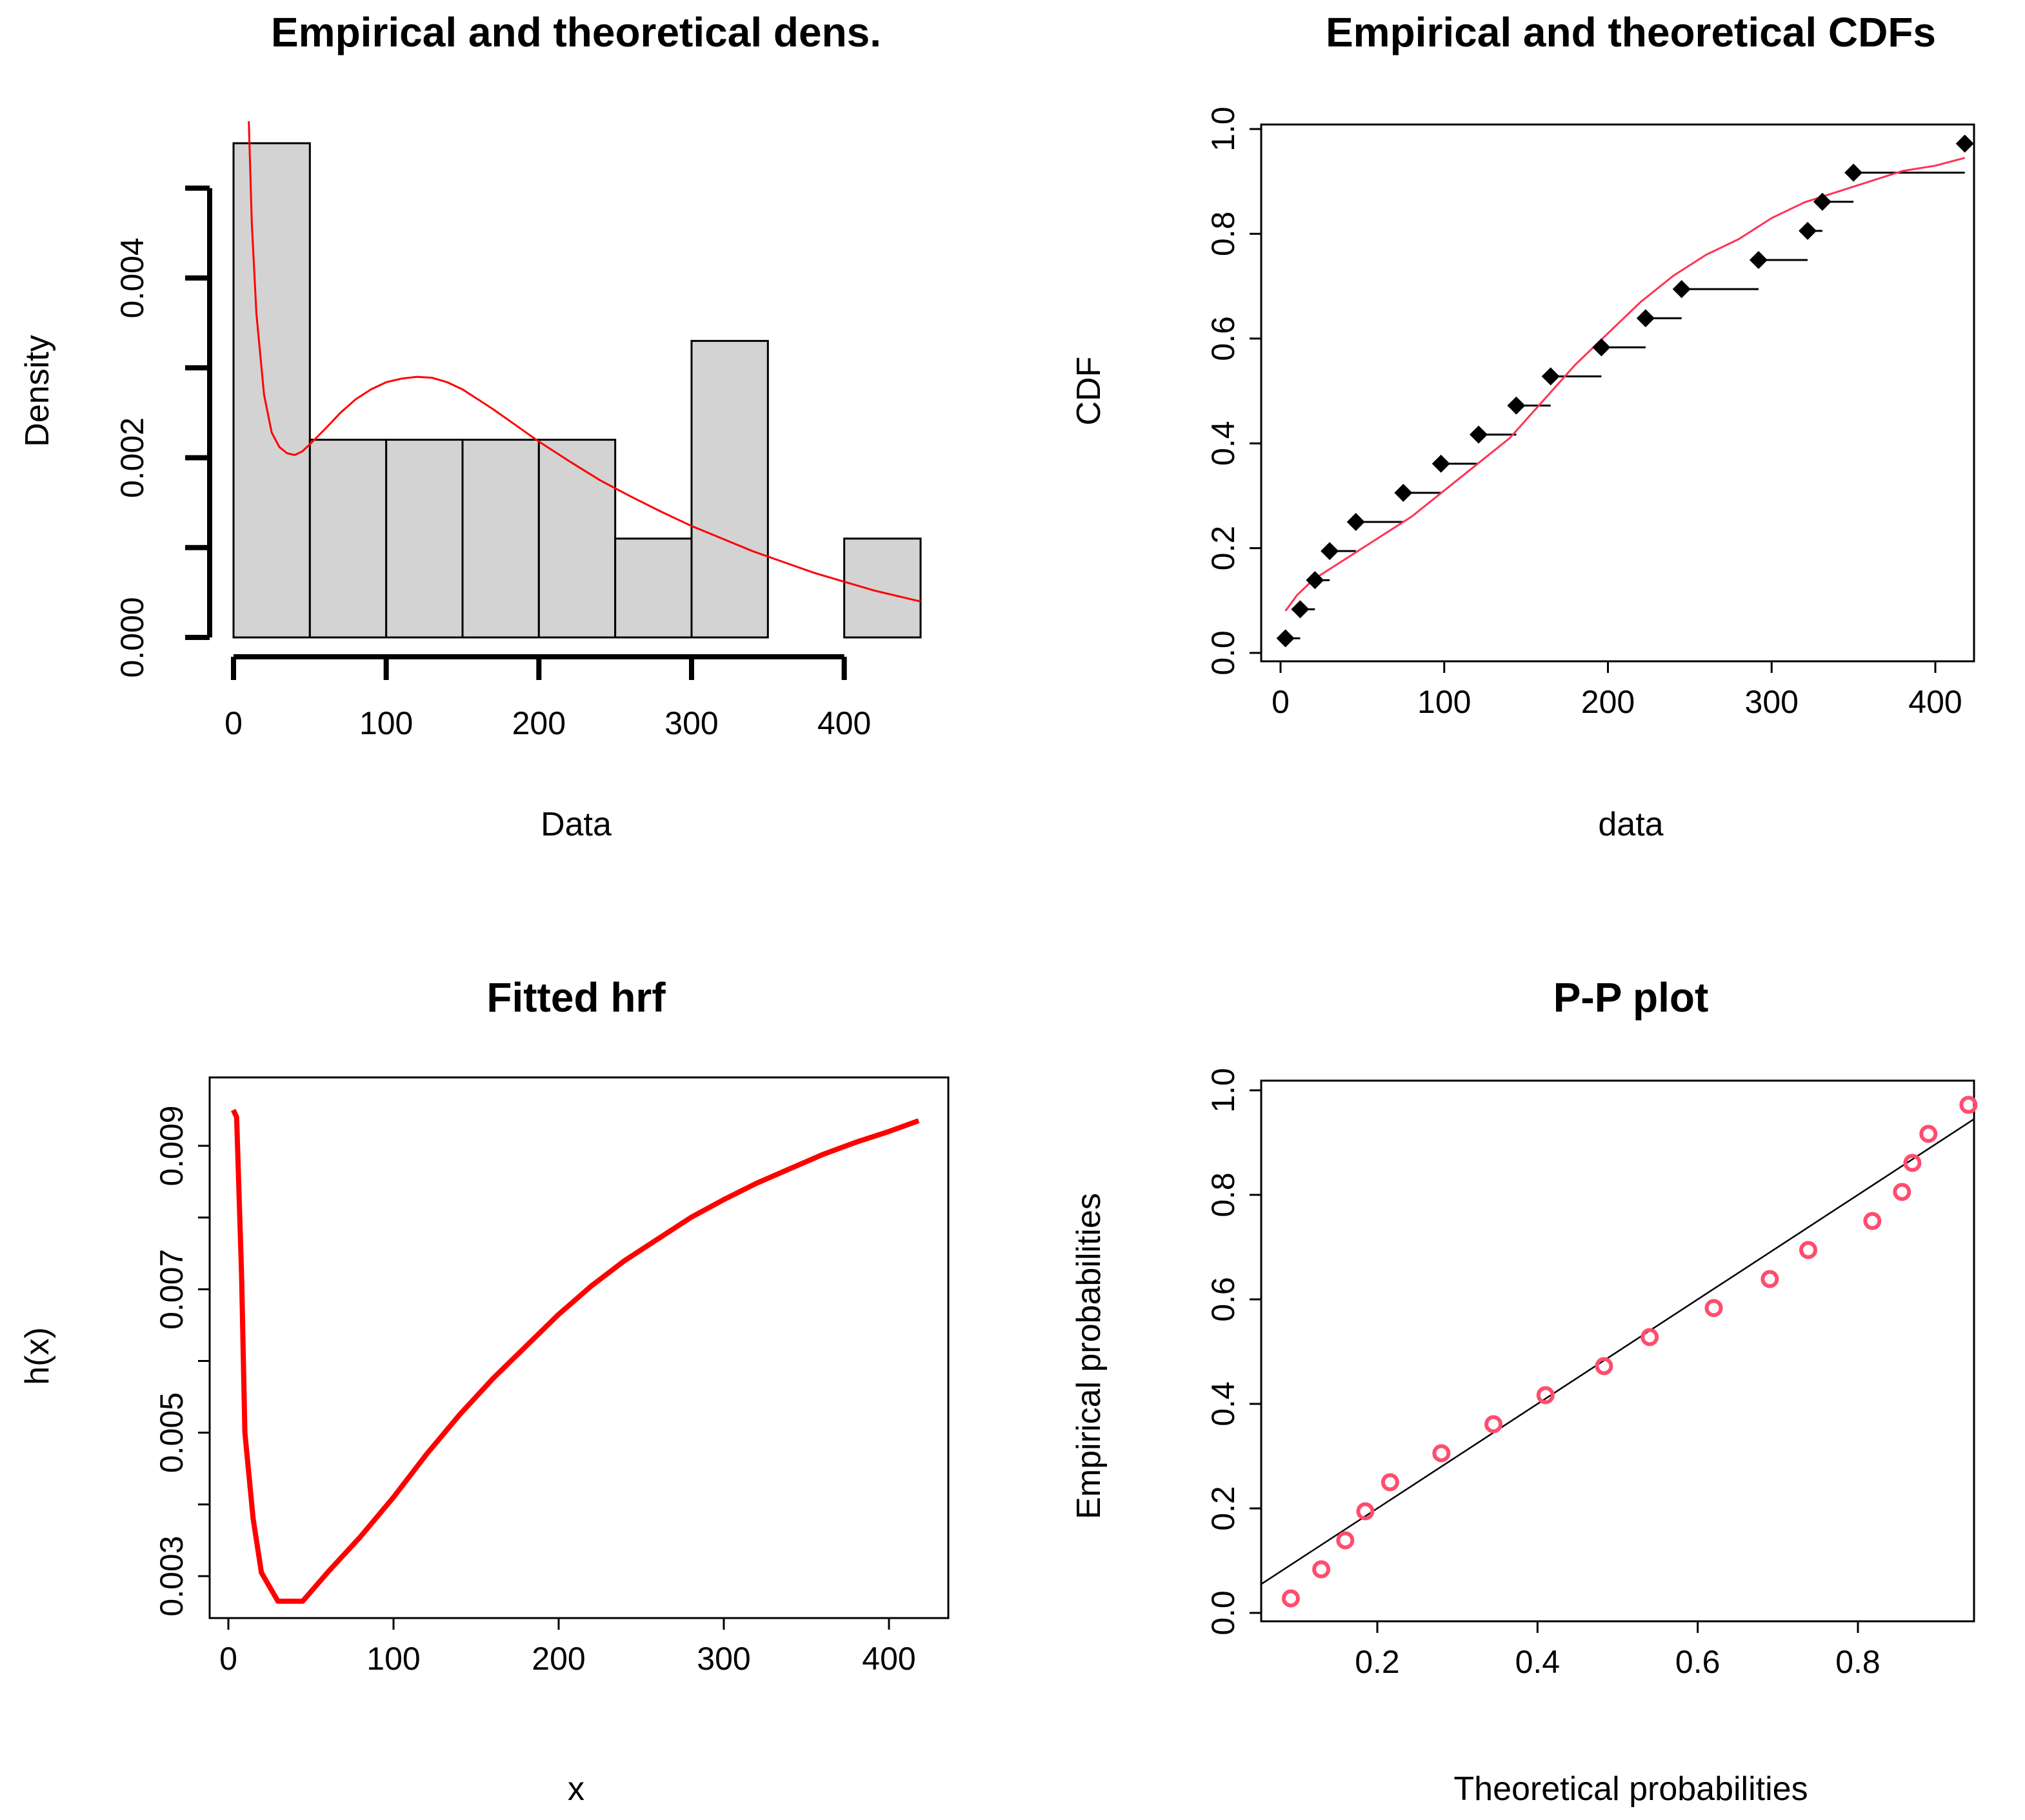  I want to click on density-curve, so click(584, 362).